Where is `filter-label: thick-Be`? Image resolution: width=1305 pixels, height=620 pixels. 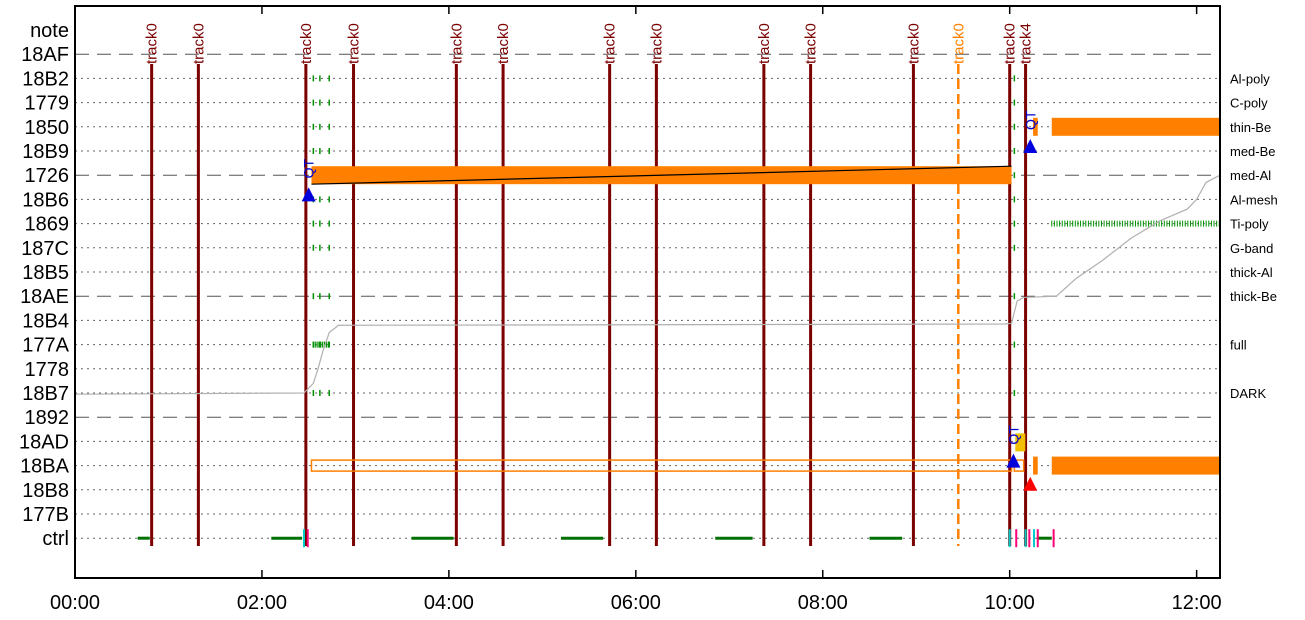
filter-label: thick-Be is located at coordinates (1253, 296).